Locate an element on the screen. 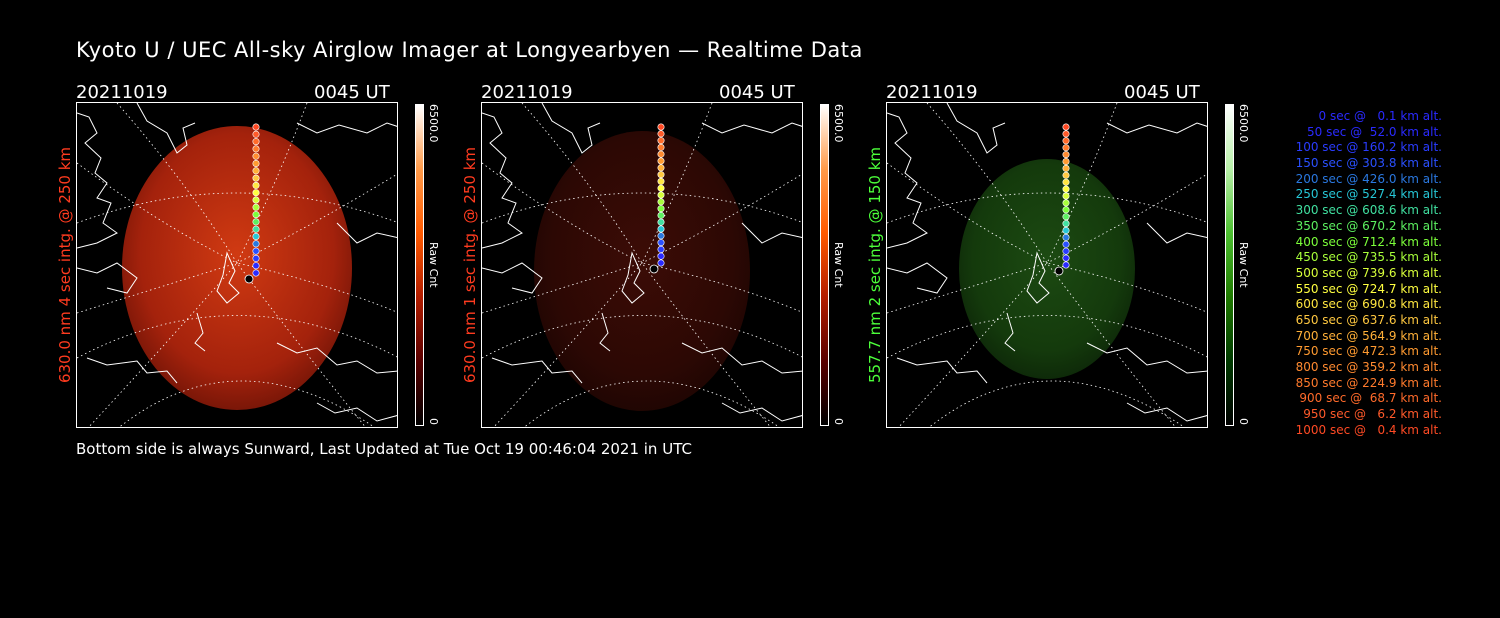 The height and width of the screenshot is (618, 1500). legend-row: 50 sec @ 52.0 km alt. is located at coordinates (1374, 131).